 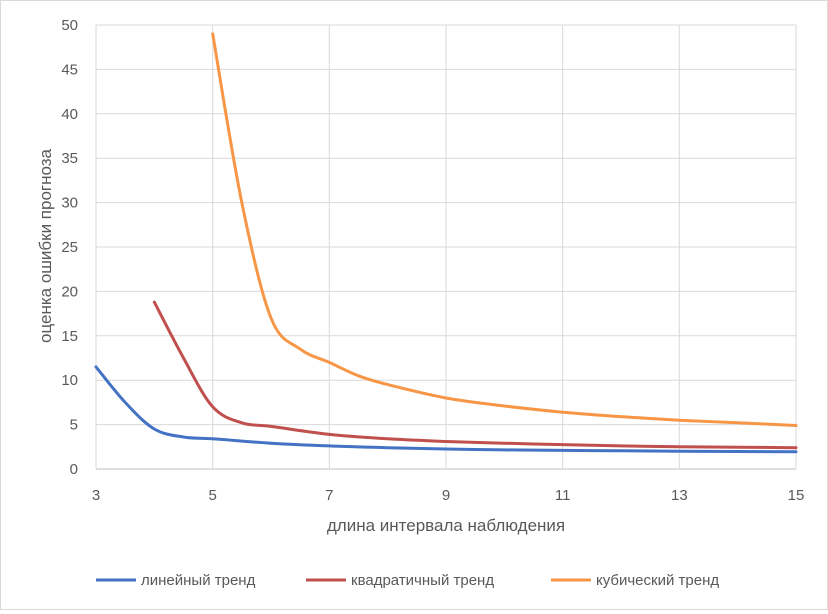 I want to click on y-tick-label: 20, so click(x=69, y=291).